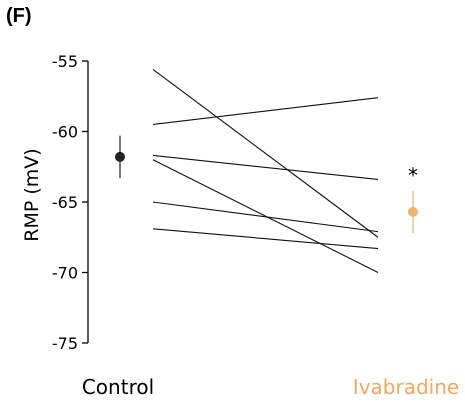 The width and height of the screenshot is (465, 405). What do you see at coordinates (19, 16) in the screenshot?
I see `panel-label: (F)` at bounding box center [19, 16].